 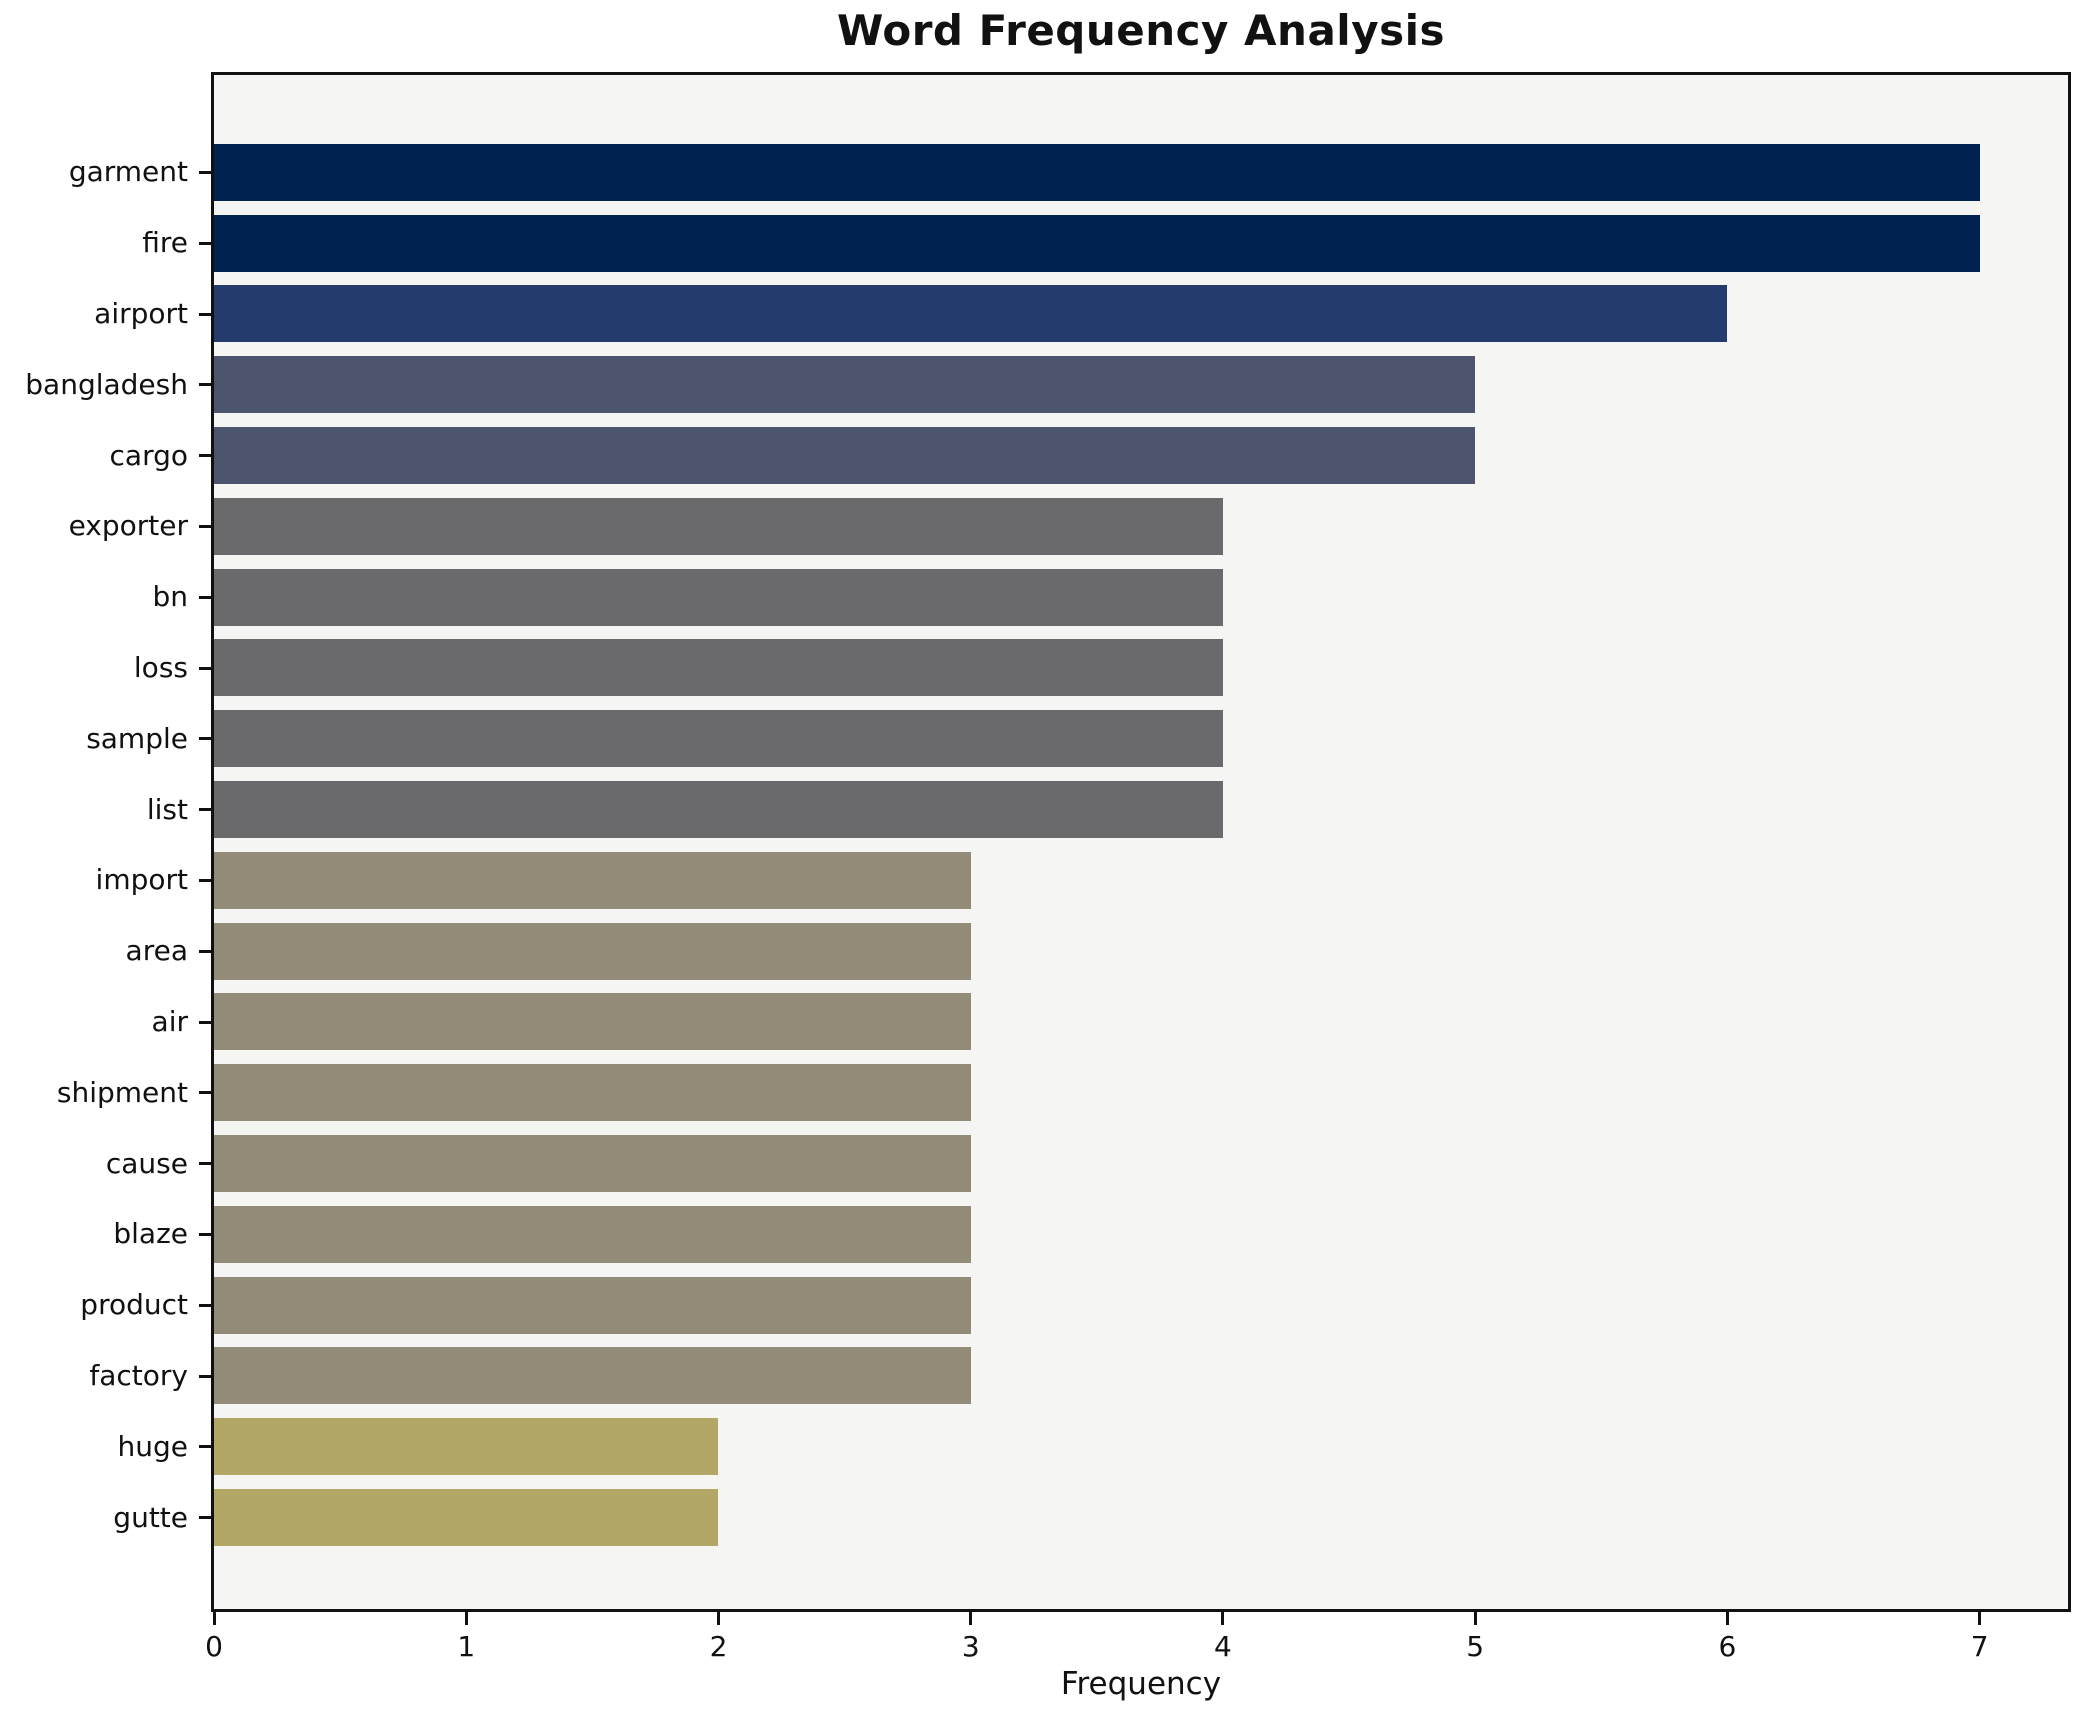 I want to click on bar-exporter, so click(x=718, y=526).